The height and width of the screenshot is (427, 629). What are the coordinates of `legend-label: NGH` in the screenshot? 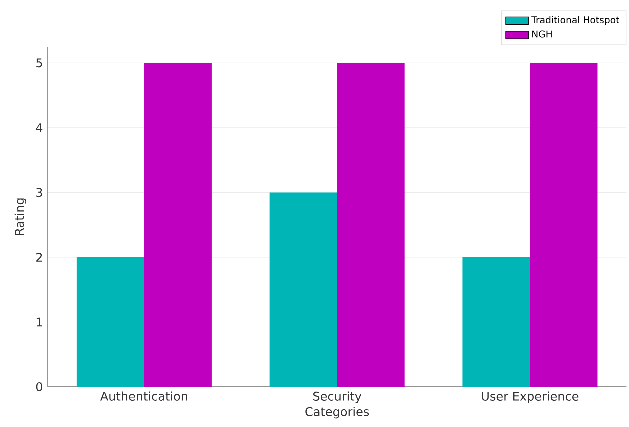 It's located at (542, 34).